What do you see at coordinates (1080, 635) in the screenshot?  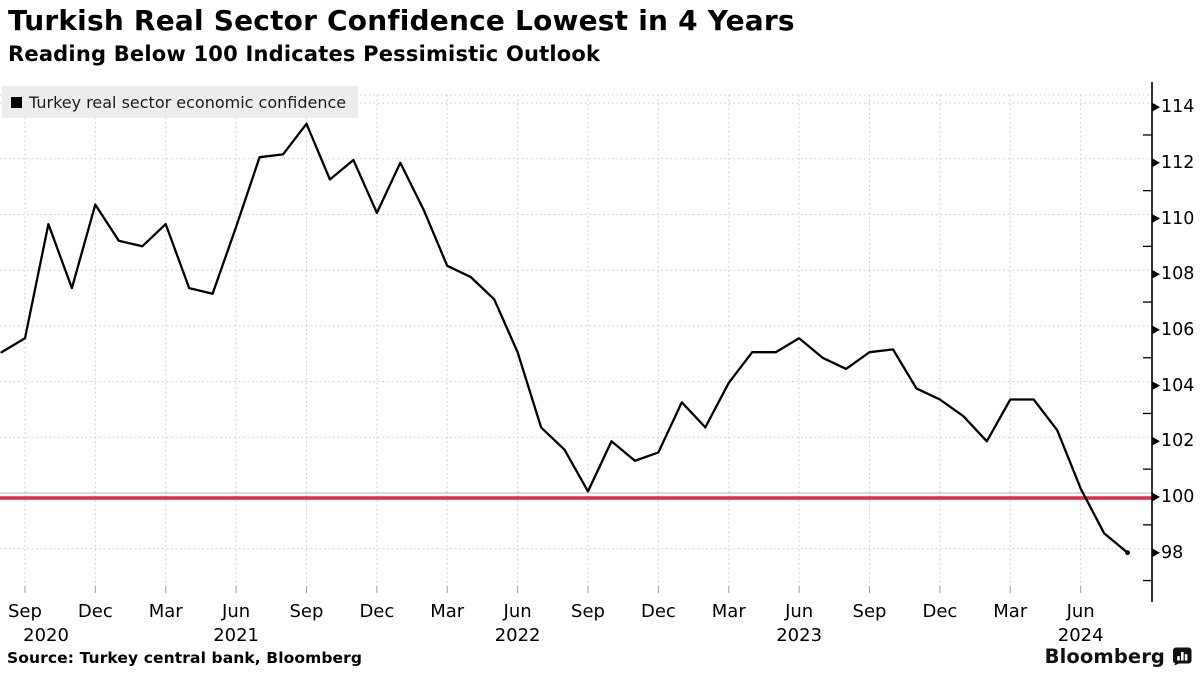 I see `x-axis-year-label: 2024` at bounding box center [1080, 635].